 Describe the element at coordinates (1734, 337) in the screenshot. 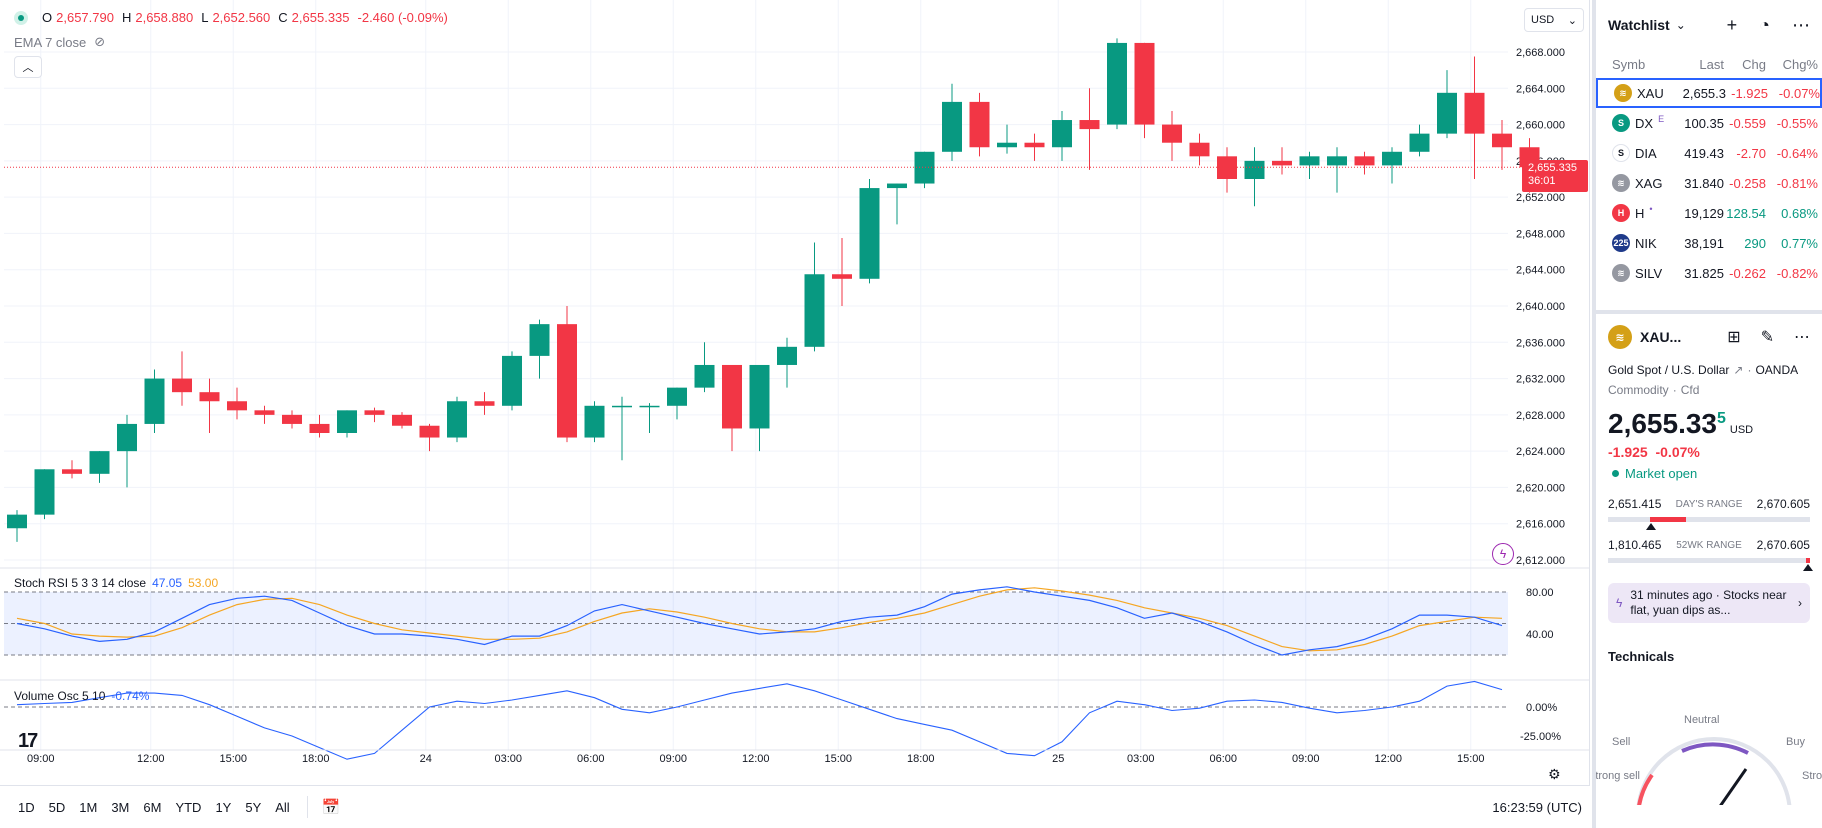

I see `grid-icon: ⊞` at that location.